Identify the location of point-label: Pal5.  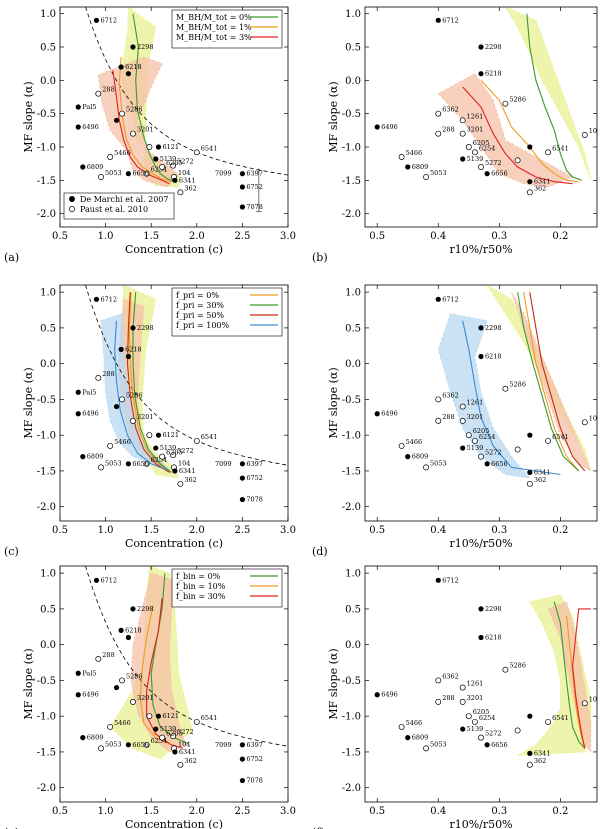
(89, 392).